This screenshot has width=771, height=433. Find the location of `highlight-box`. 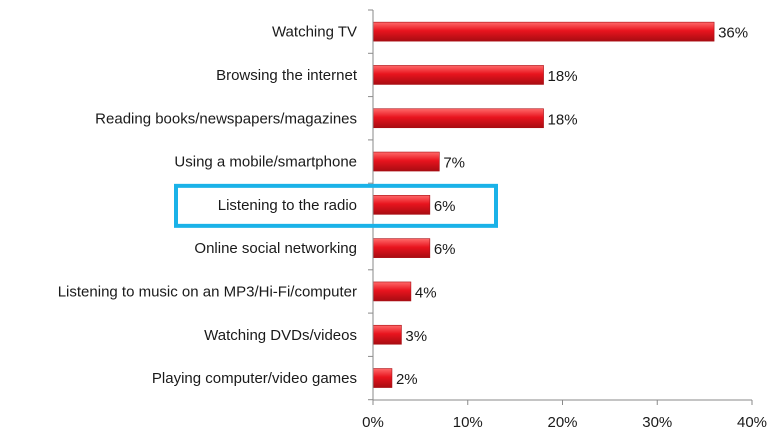

highlight-box is located at coordinates (336, 205).